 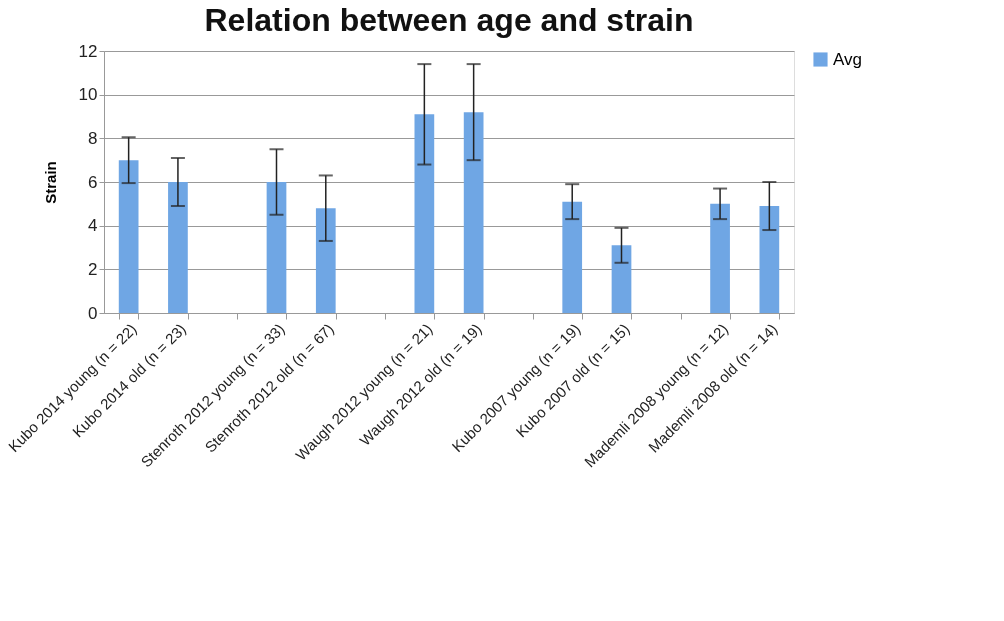 What do you see at coordinates (449, 20) in the screenshot?
I see `chart-title: Relation between age and strain` at bounding box center [449, 20].